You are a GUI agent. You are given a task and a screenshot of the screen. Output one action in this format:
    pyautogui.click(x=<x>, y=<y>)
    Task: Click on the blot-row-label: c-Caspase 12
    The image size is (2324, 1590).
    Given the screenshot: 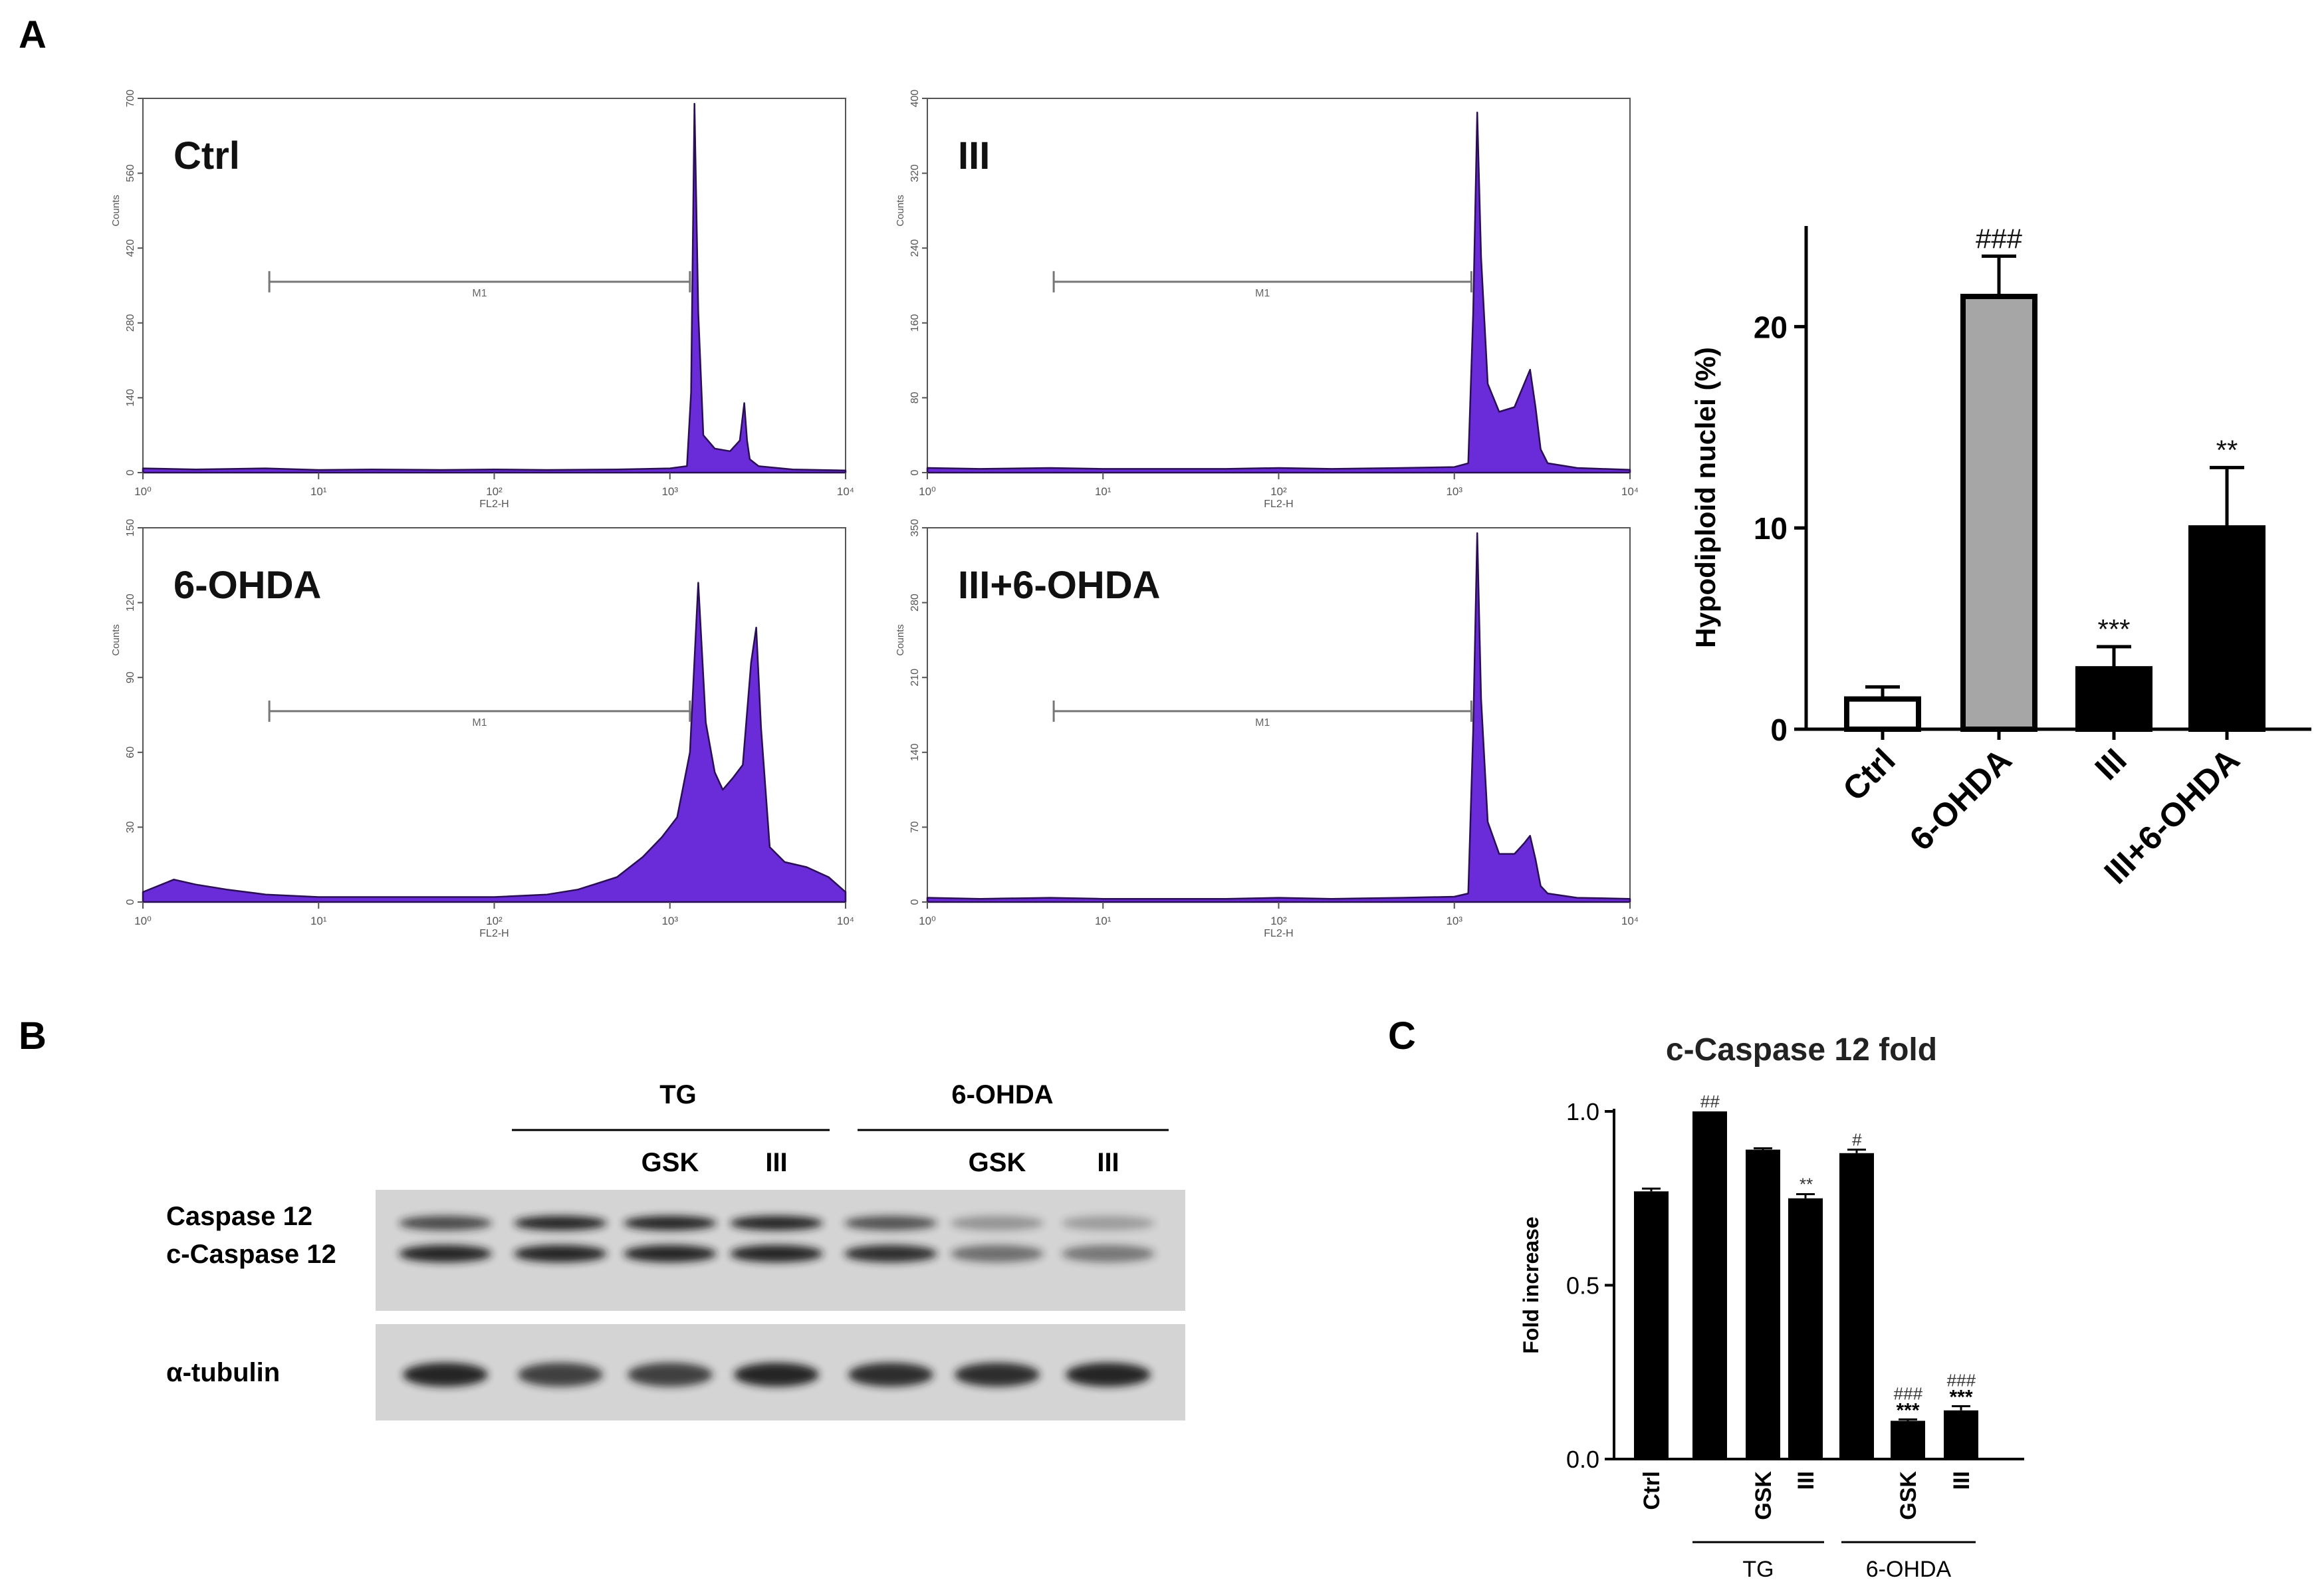 What is the action you would take?
    pyautogui.click(x=251, y=1254)
    